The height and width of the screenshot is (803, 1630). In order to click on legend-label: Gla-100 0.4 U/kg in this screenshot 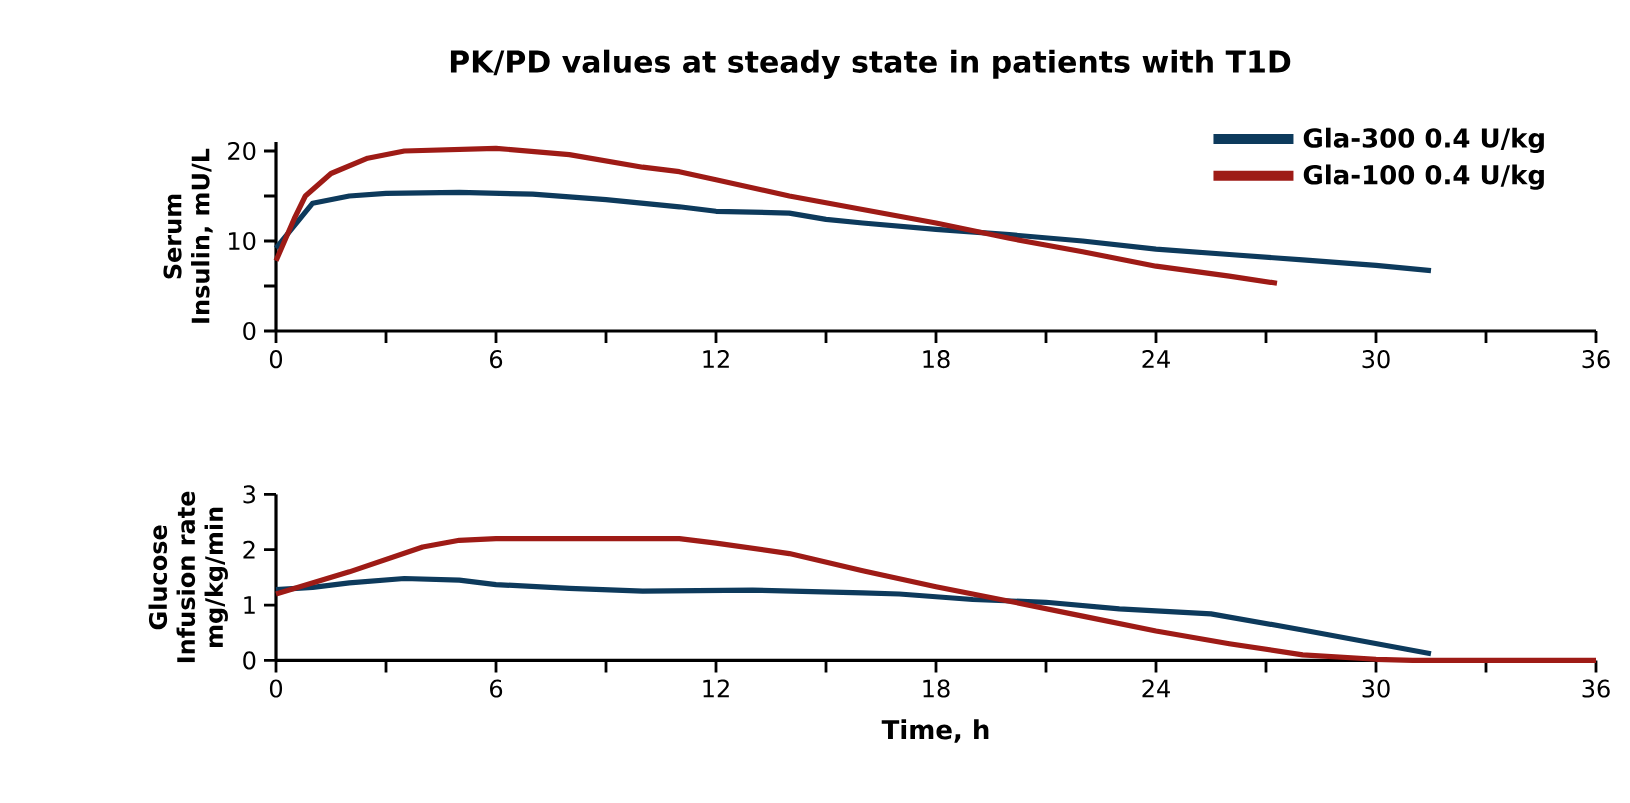, I will do `click(1423, 177)`.